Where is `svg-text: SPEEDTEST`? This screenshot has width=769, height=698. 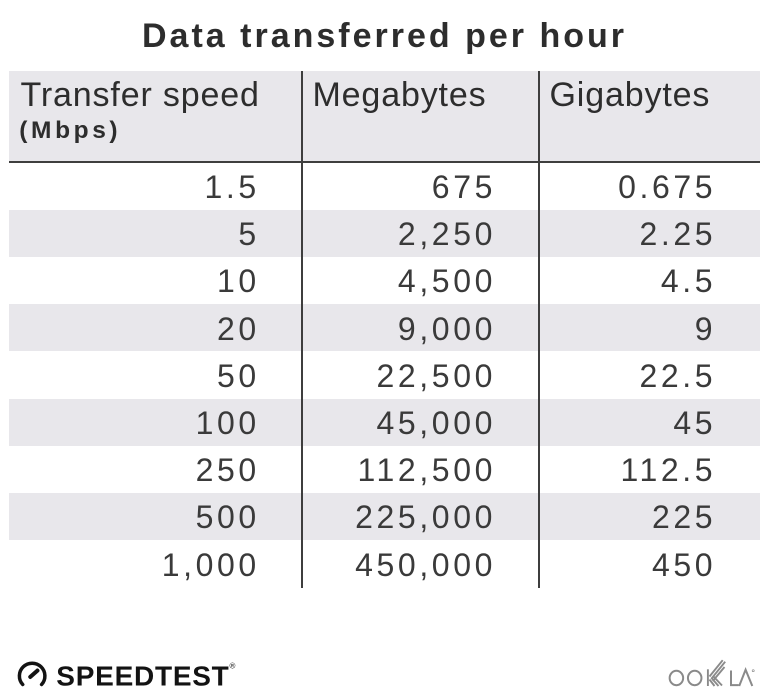 svg-text: SPEEDTEST is located at coordinates (142, 675).